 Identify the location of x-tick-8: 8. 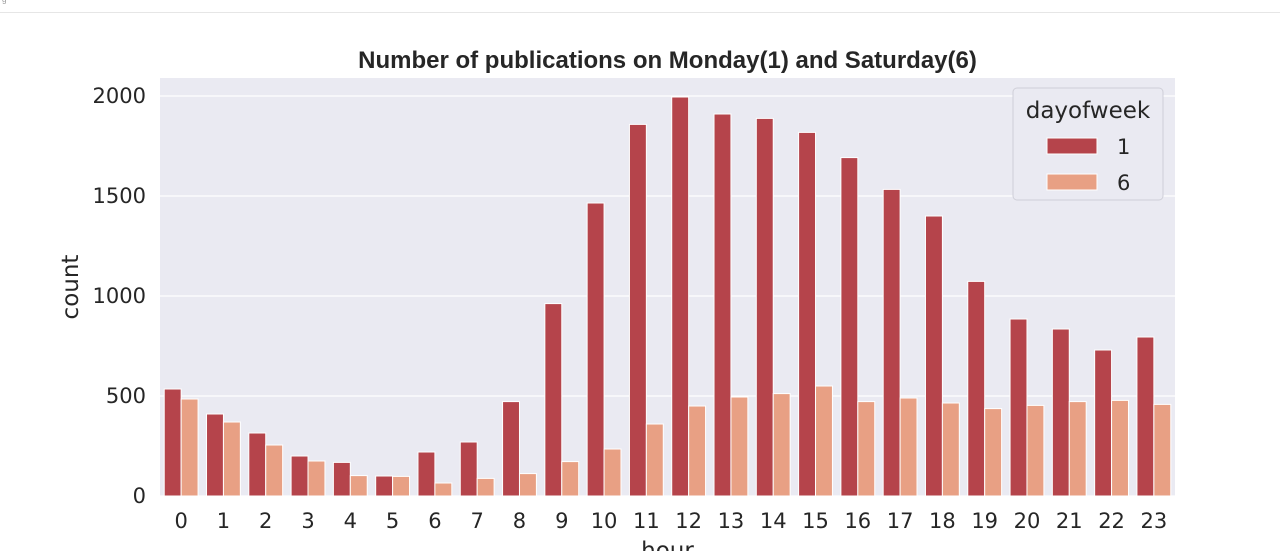
(519, 521).